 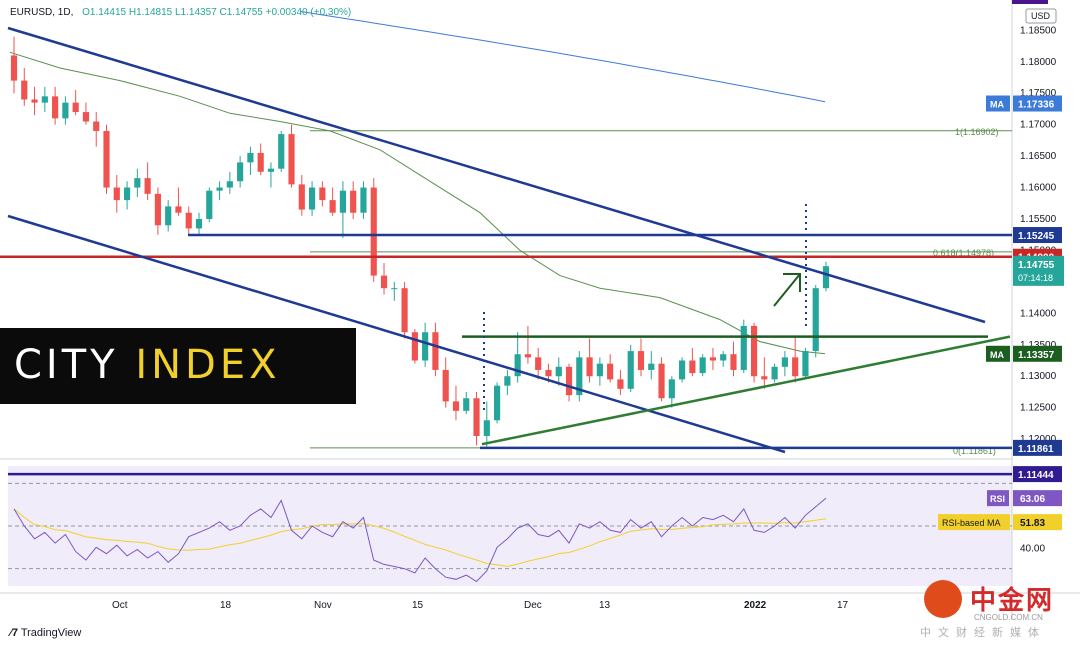 What do you see at coordinates (1038, 313) in the screenshot?
I see `y-tick-label: 1.14000` at bounding box center [1038, 313].